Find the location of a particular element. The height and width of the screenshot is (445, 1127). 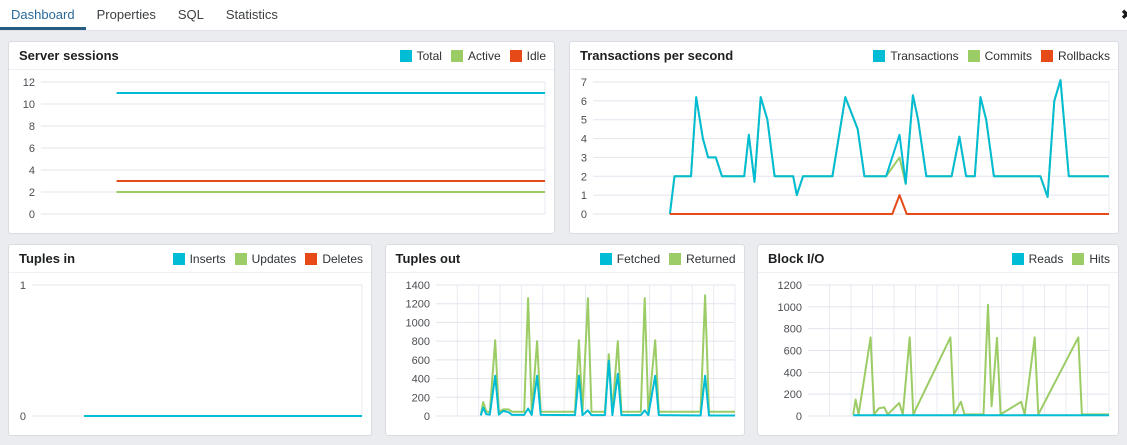

tab-bar: Dashboard Properties SQL Statistics ✖ is located at coordinates (563, 15).